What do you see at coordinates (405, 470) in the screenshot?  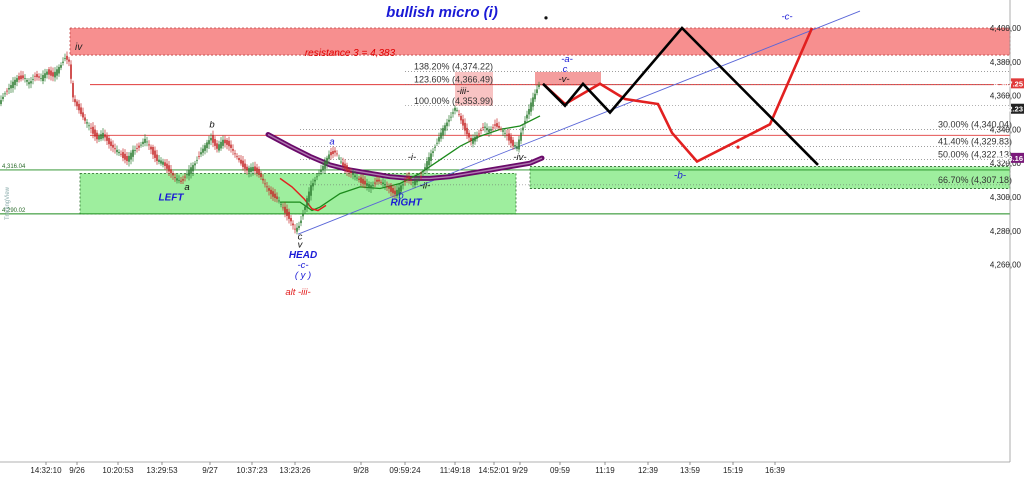 I see `x-tick-label: 09:59:24` at bounding box center [405, 470].